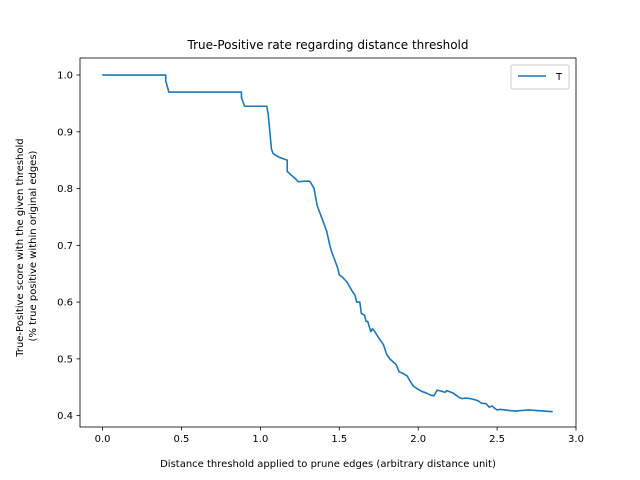 The height and width of the screenshot is (480, 640). Describe the element at coordinates (182, 439) in the screenshot. I see `x-tick-label: 0.5` at that location.